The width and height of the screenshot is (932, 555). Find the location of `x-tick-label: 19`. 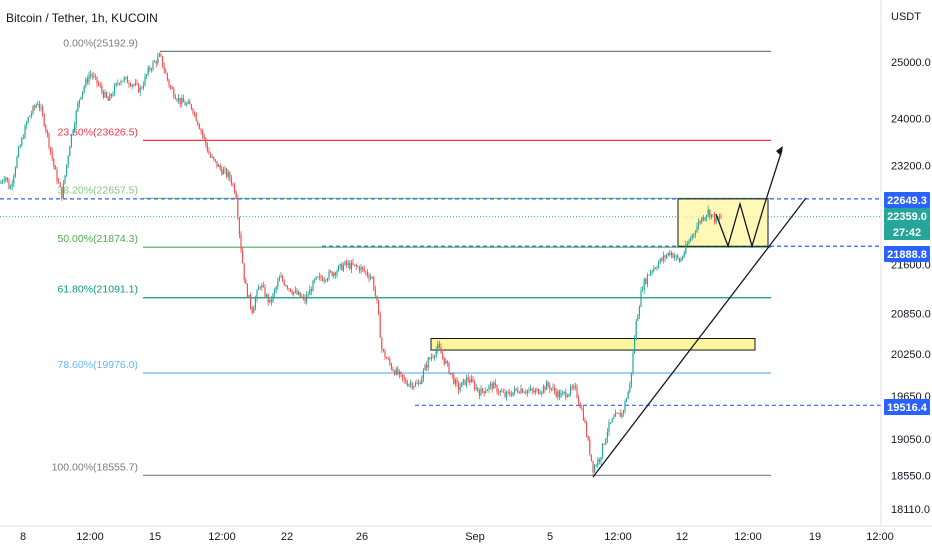

x-tick-label: 19 is located at coordinates (815, 537).